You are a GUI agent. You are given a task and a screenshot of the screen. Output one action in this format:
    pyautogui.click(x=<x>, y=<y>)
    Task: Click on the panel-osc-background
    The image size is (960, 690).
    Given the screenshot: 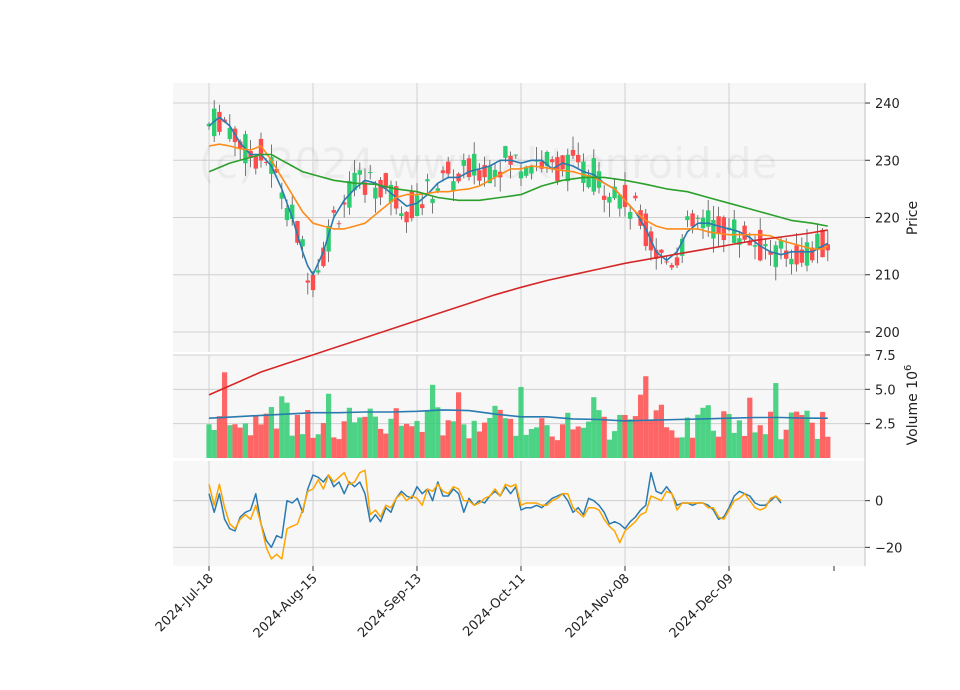 What is the action you would take?
    pyautogui.click(x=519, y=513)
    